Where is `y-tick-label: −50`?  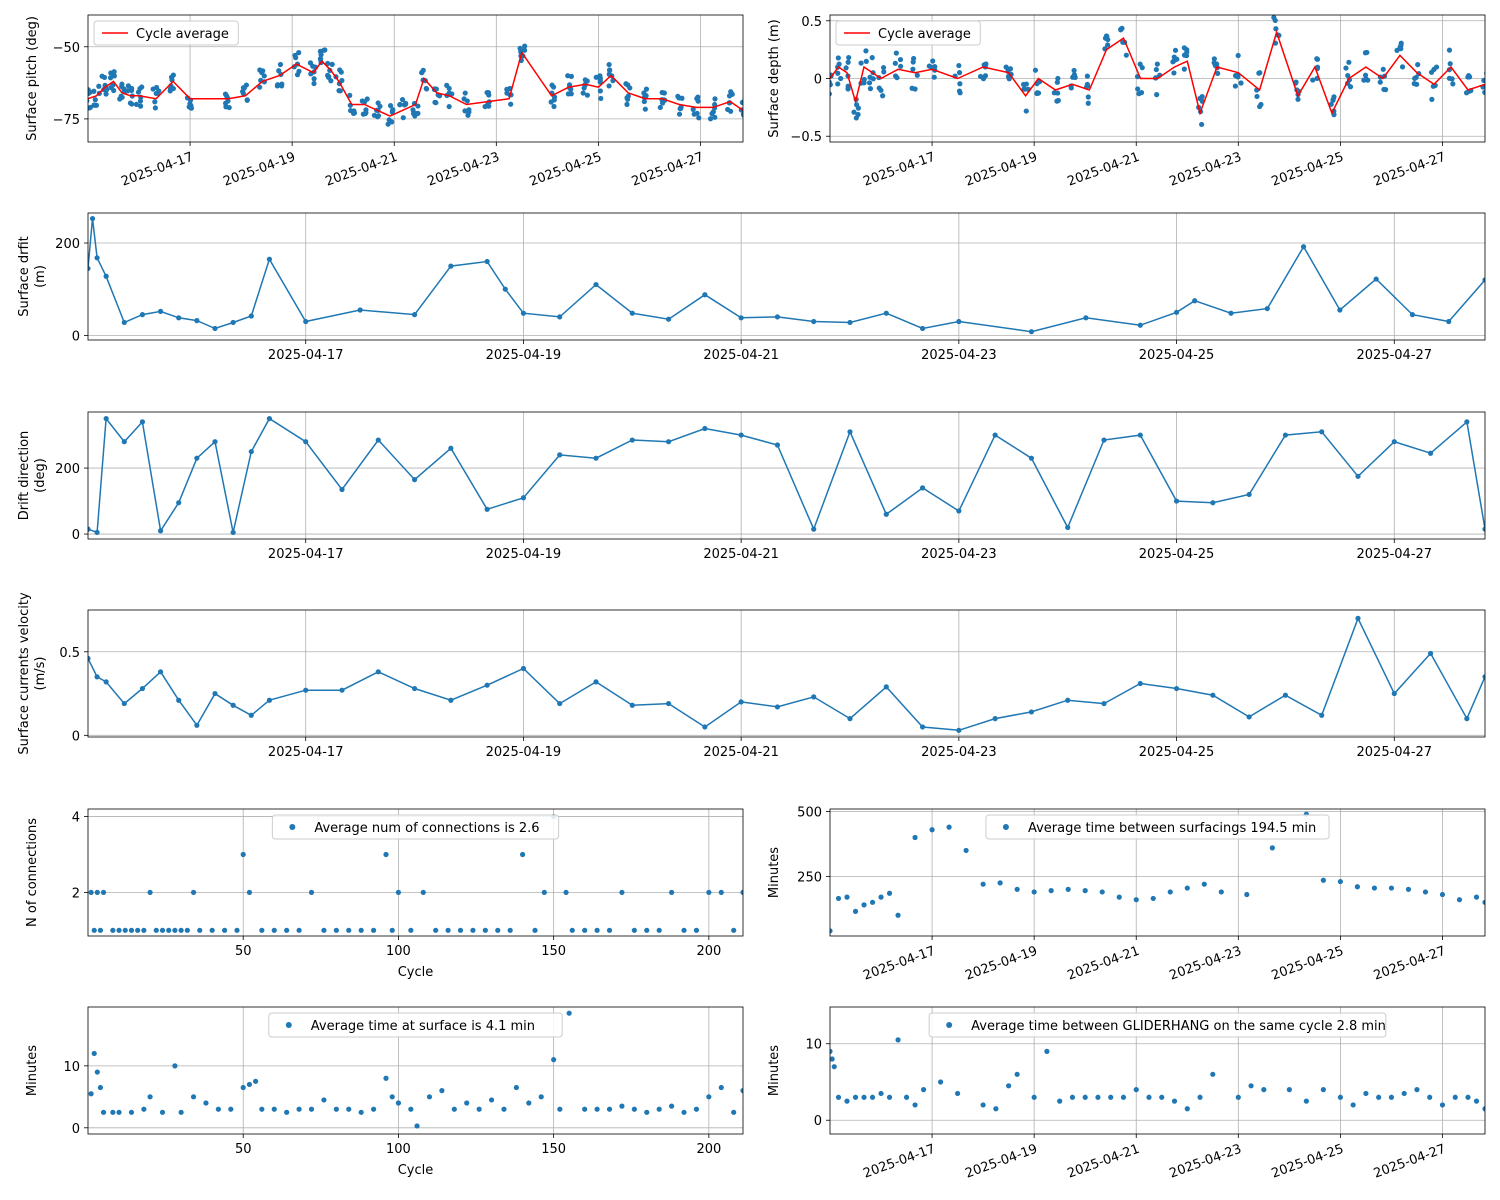 y-tick-label: −50 is located at coordinates (66, 48).